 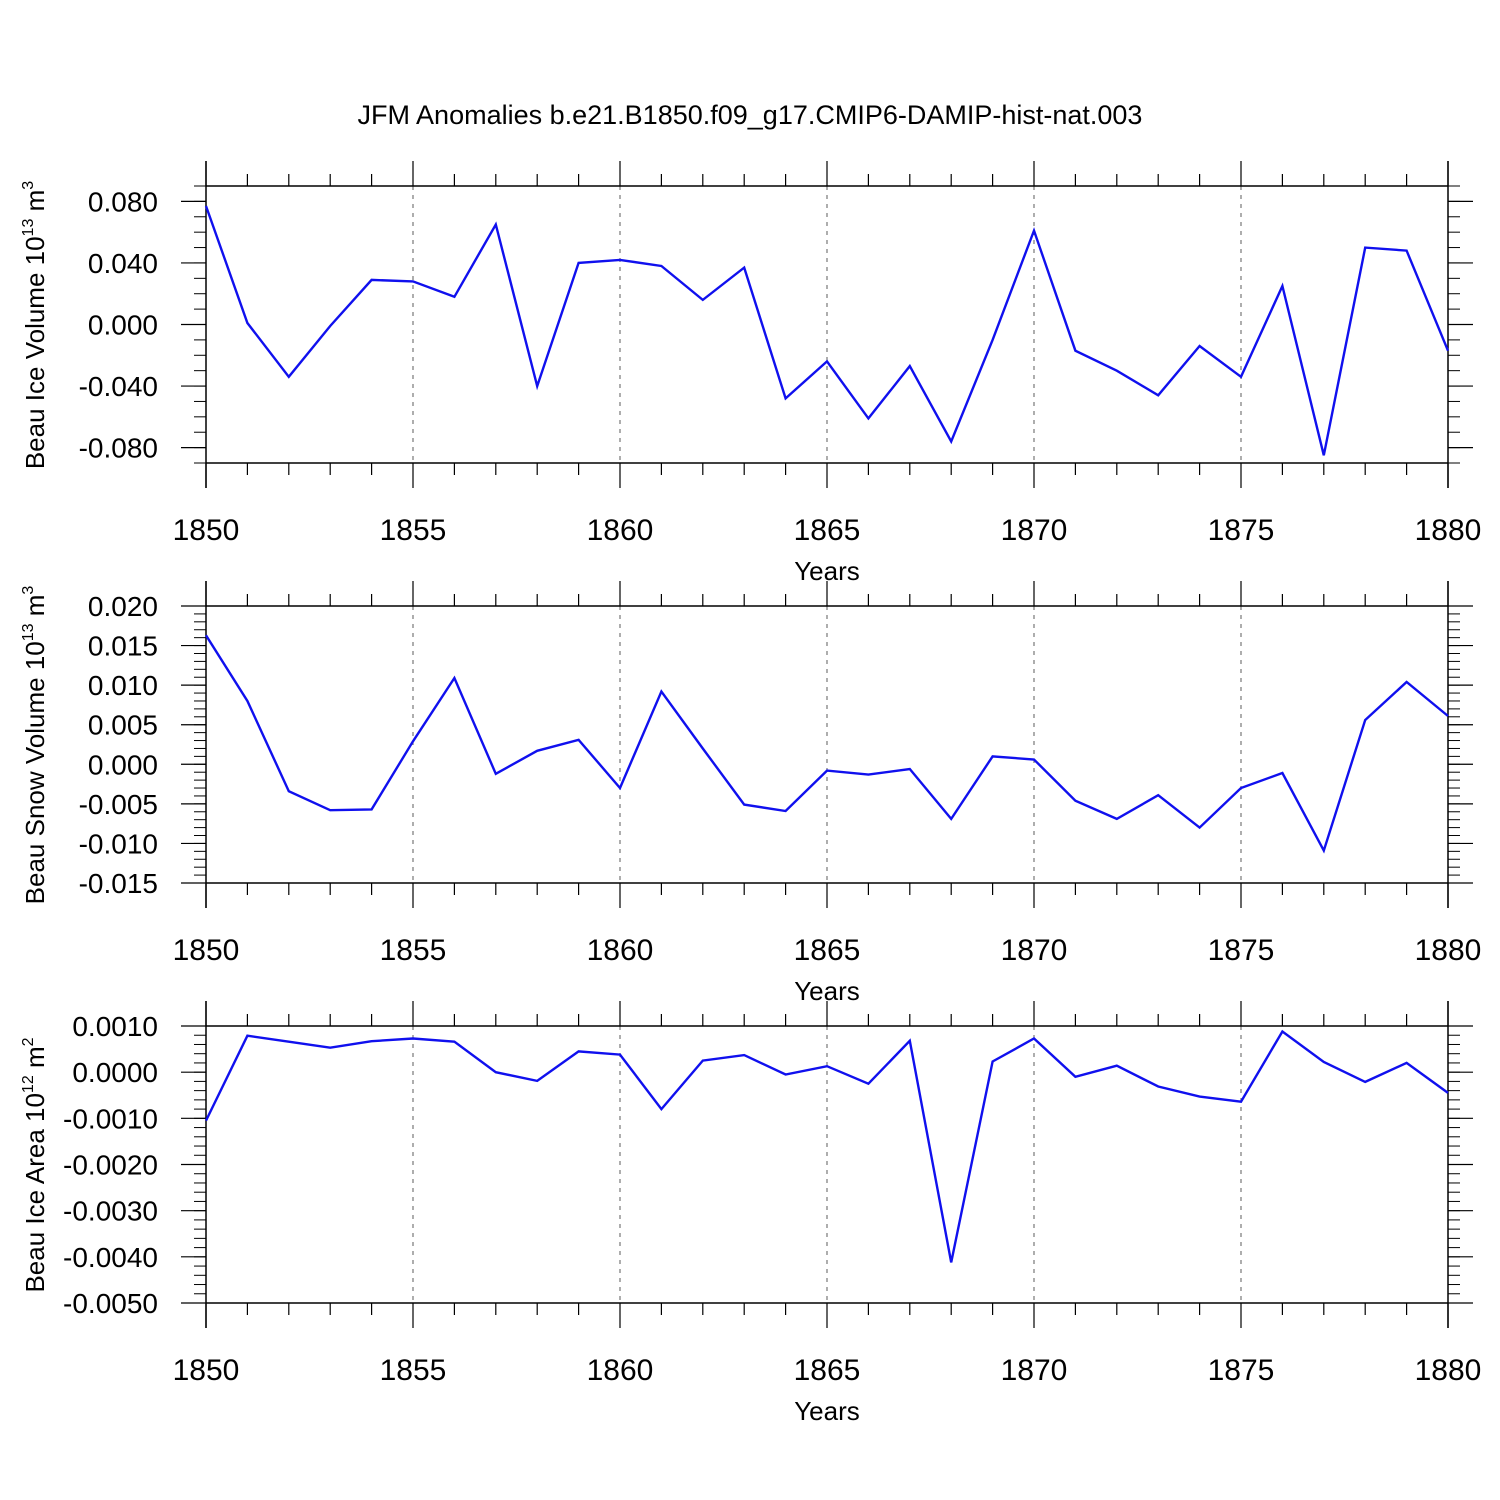 I want to click on y-tick-label: 0.080, so click(x=123, y=201).